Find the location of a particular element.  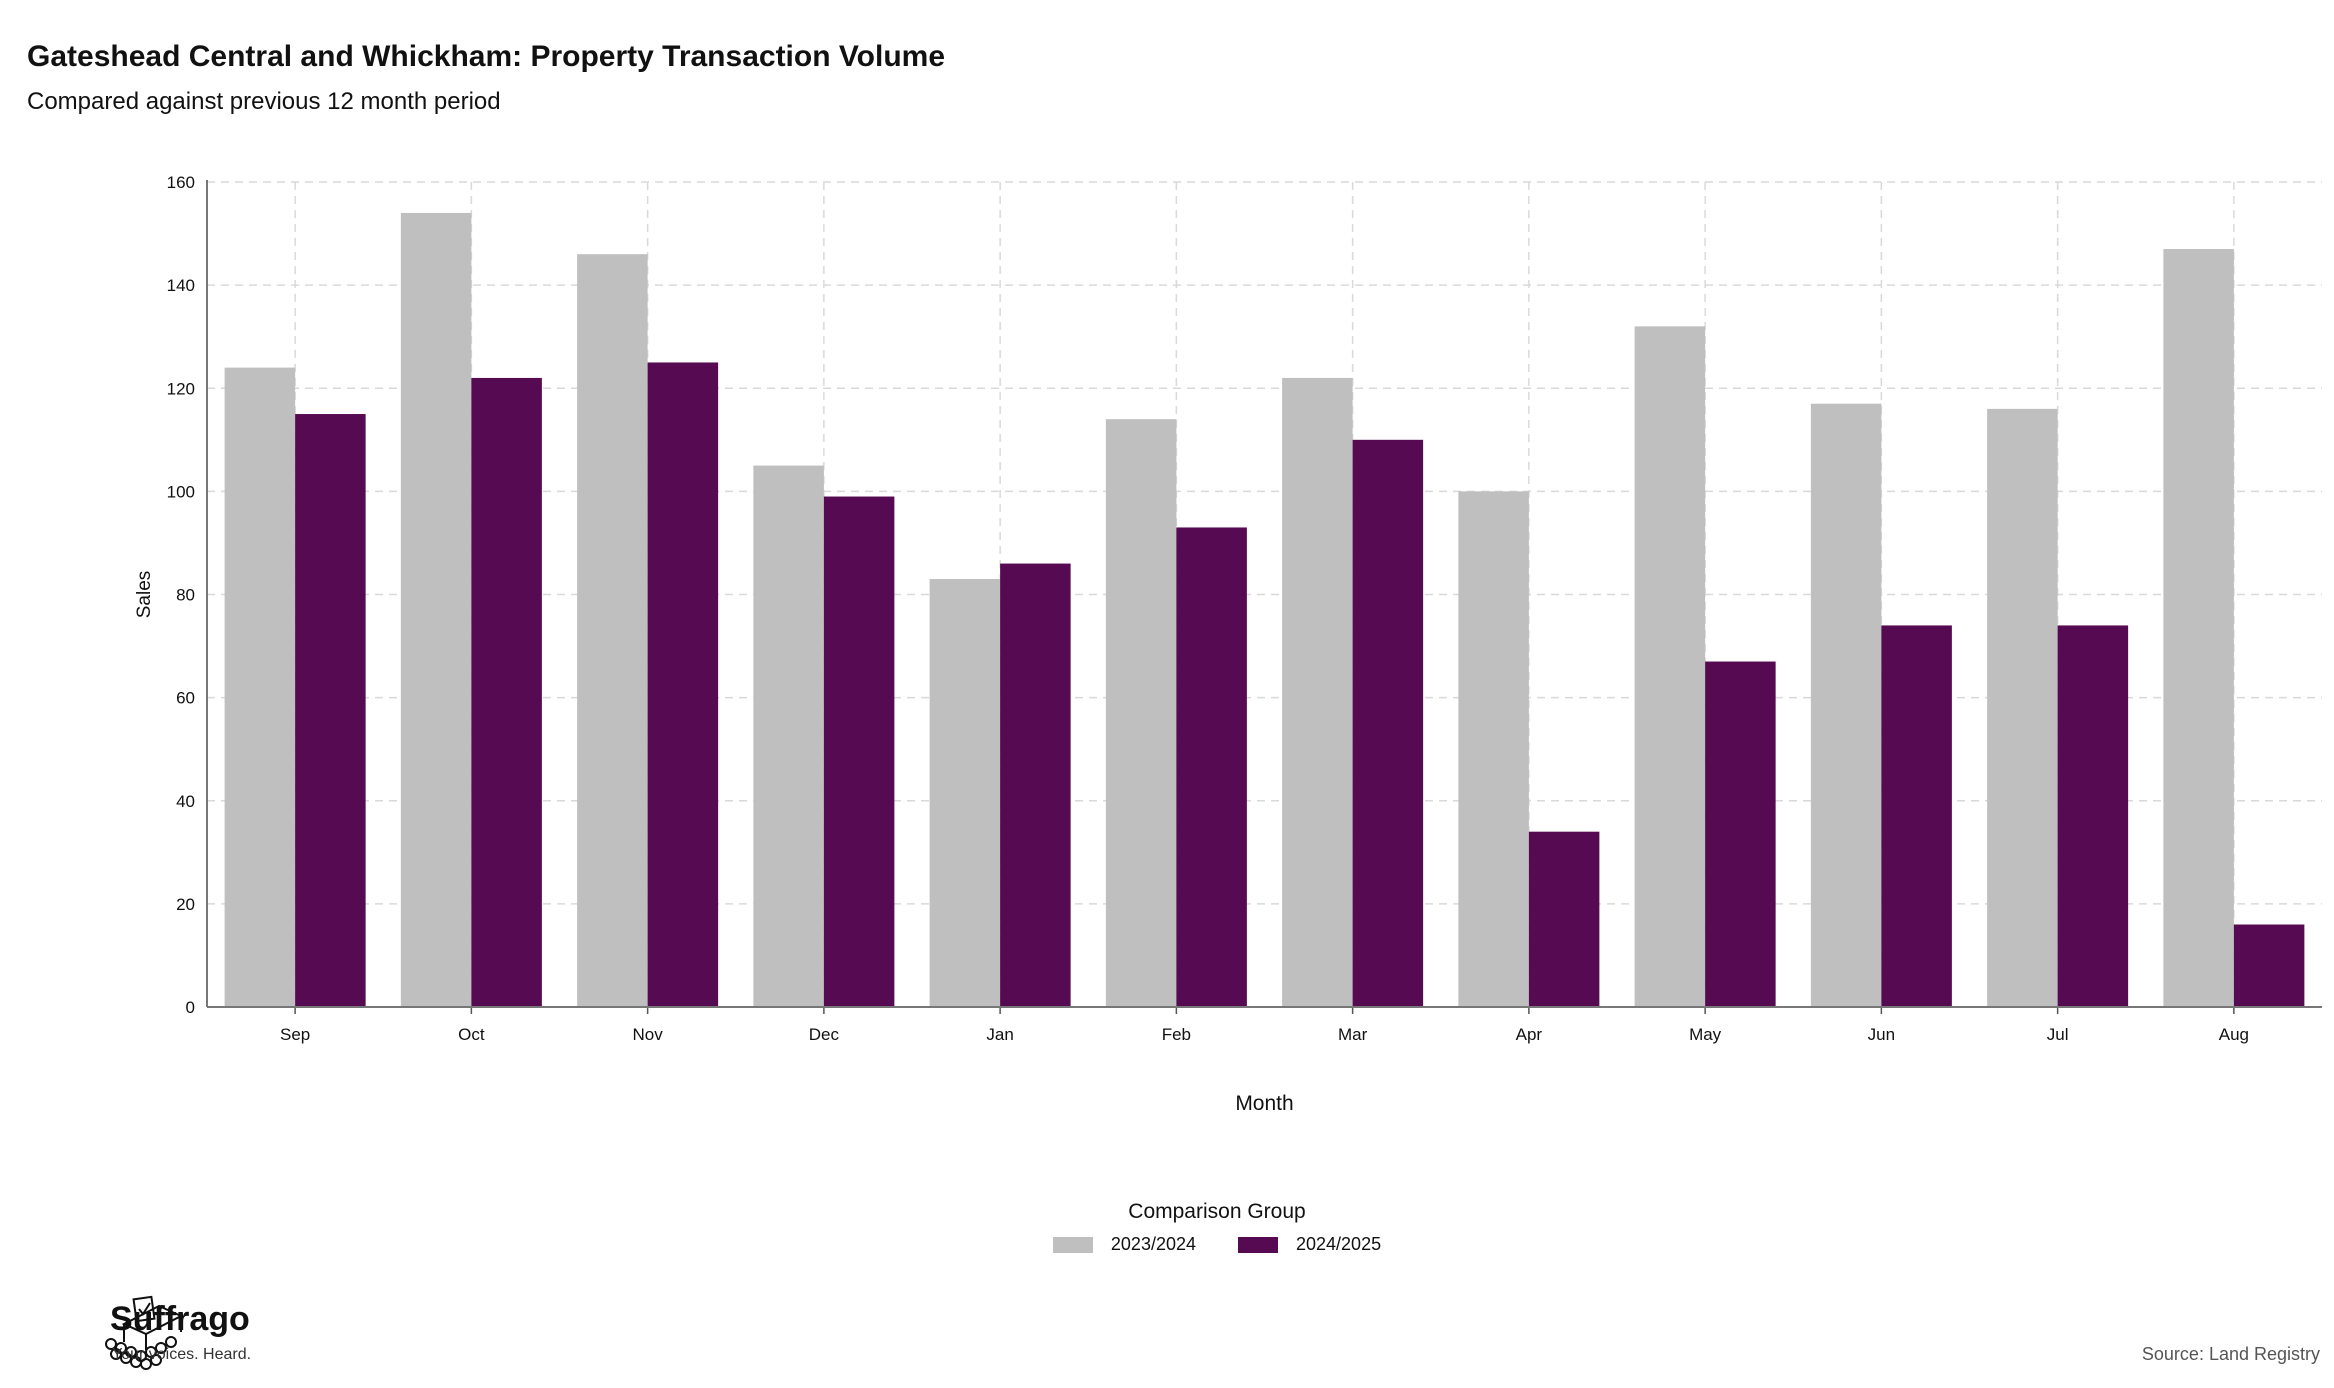

y-tick-label: 140 is located at coordinates (181, 285).